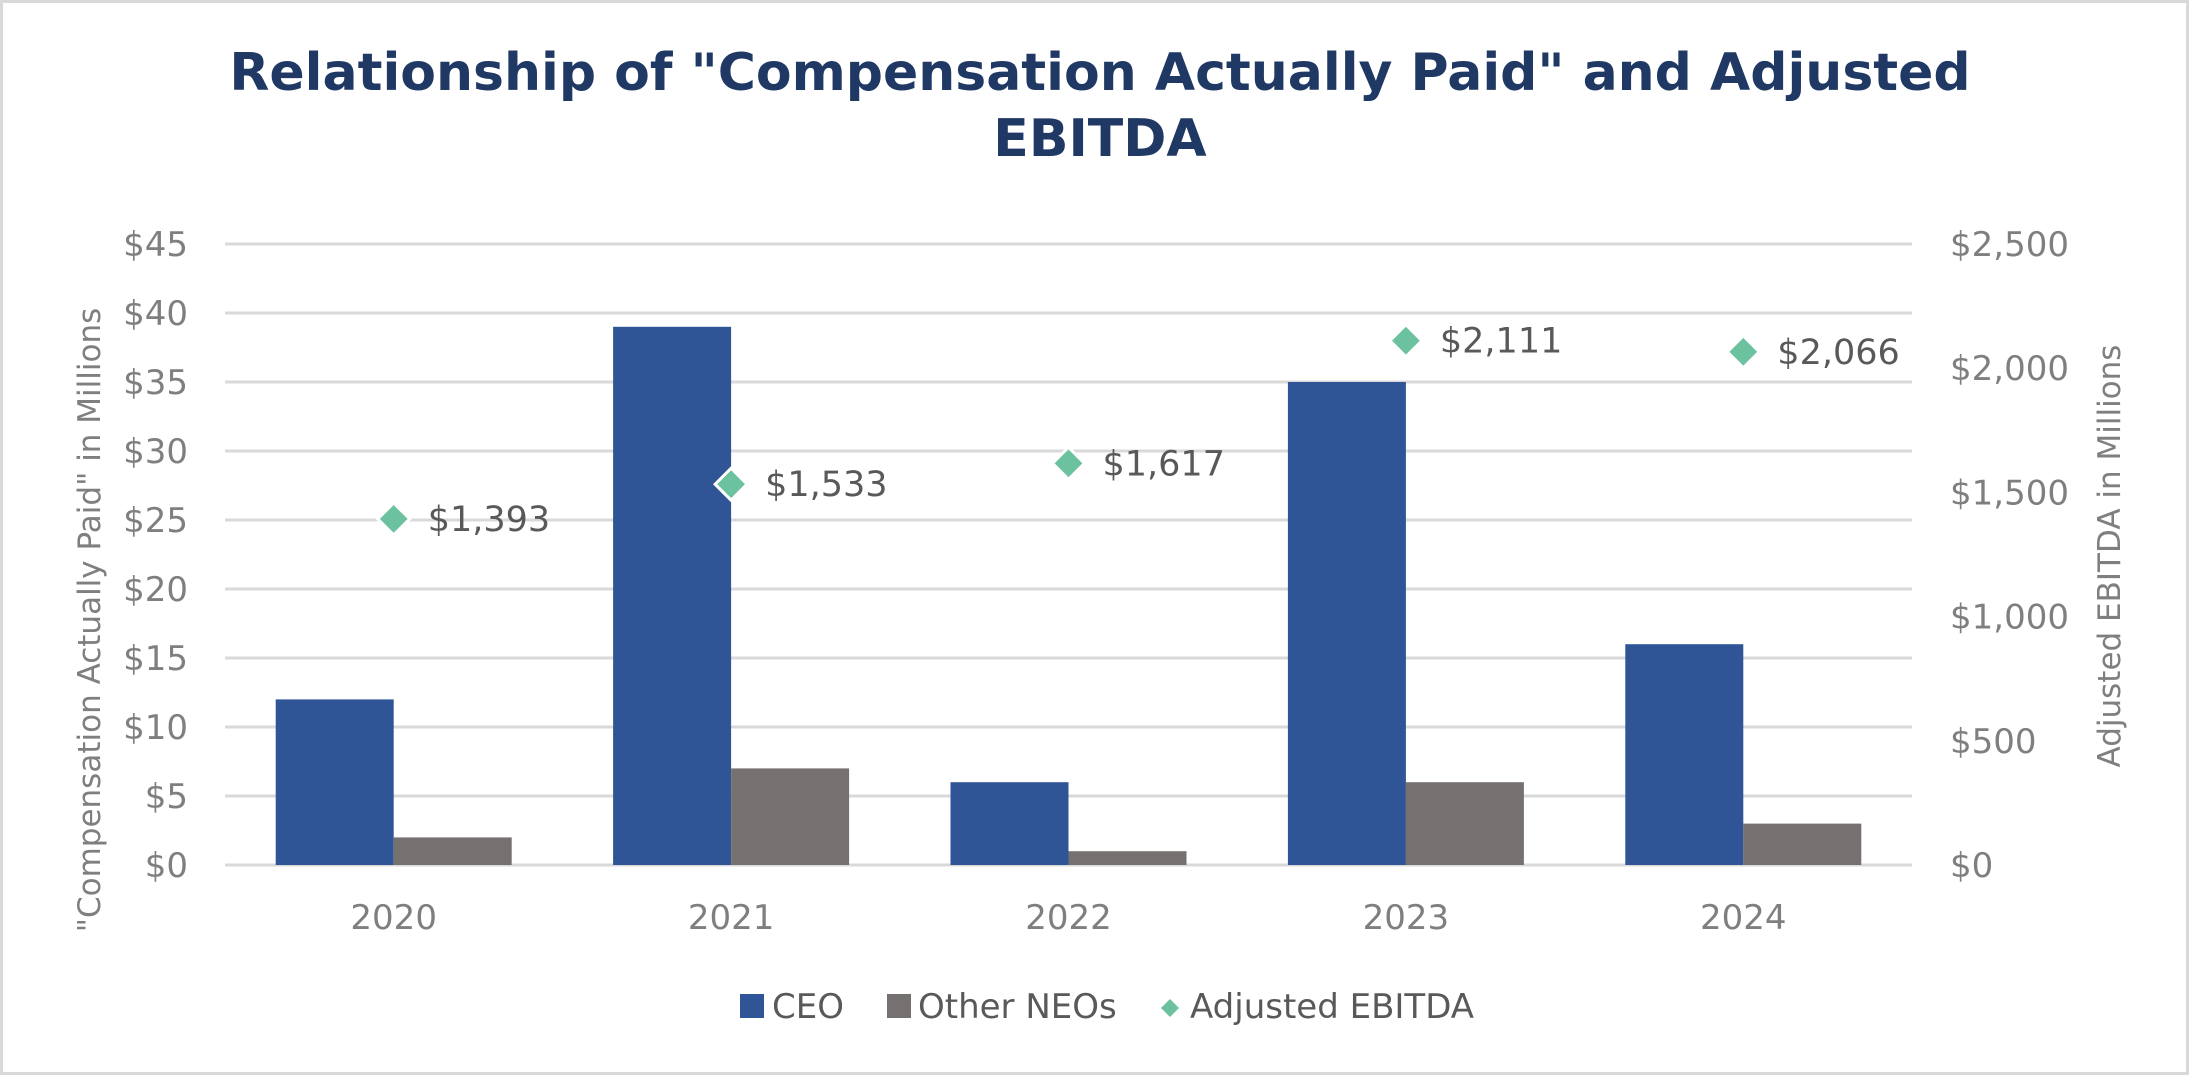 Image resolution: width=2189 pixels, height=1075 pixels. Describe the element at coordinates (1993, 742) in the screenshot. I see `right-tick-label: $500` at that location.